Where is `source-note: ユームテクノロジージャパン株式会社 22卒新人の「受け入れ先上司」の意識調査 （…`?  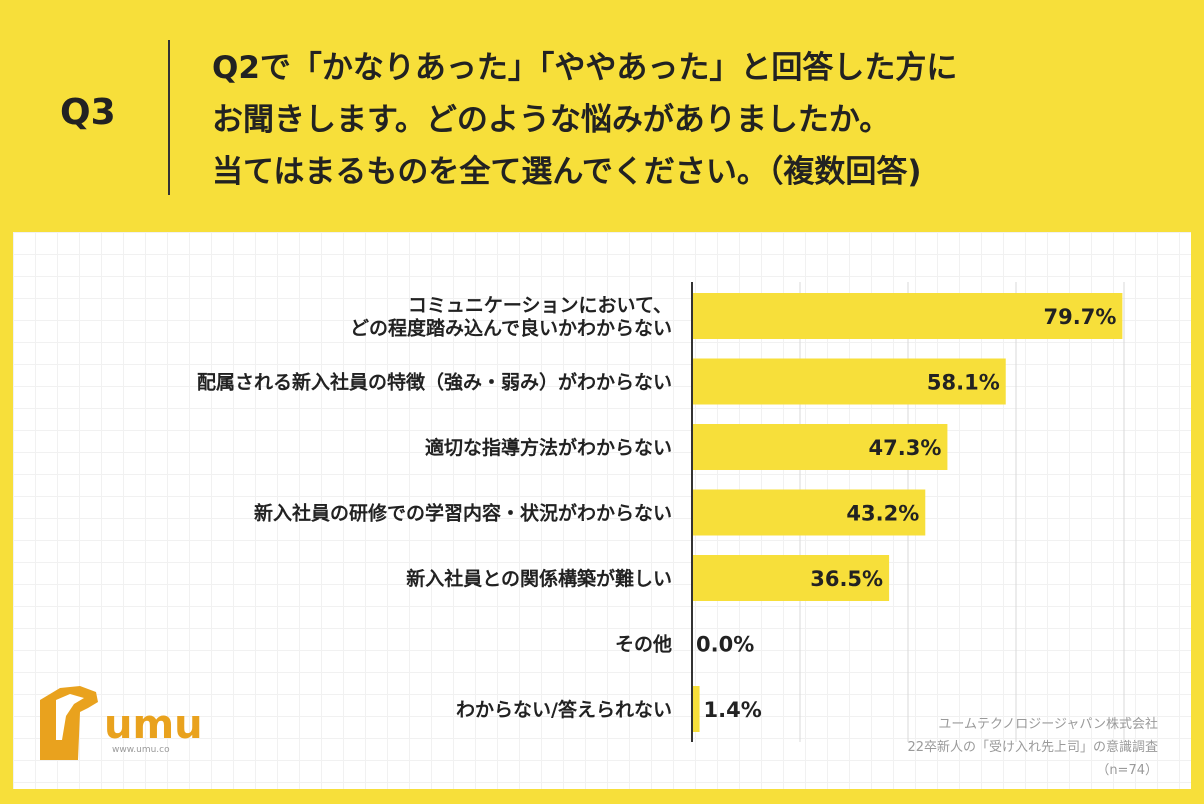 source-note: ユームテクノロジージャパン株式会社 22卒新人の「受け入れ先上司」の意識調査 （… is located at coordinates (948, 747).